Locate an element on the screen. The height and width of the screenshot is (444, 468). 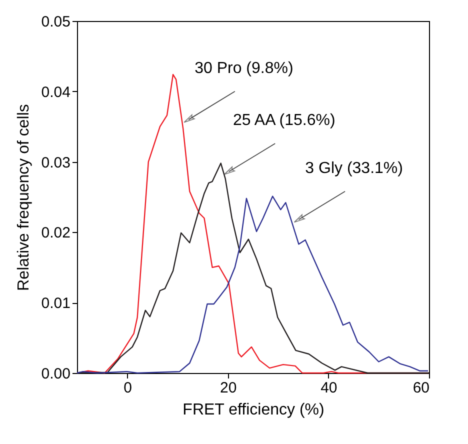
x-tick-label: 0 is located at coordinates (128, 388).